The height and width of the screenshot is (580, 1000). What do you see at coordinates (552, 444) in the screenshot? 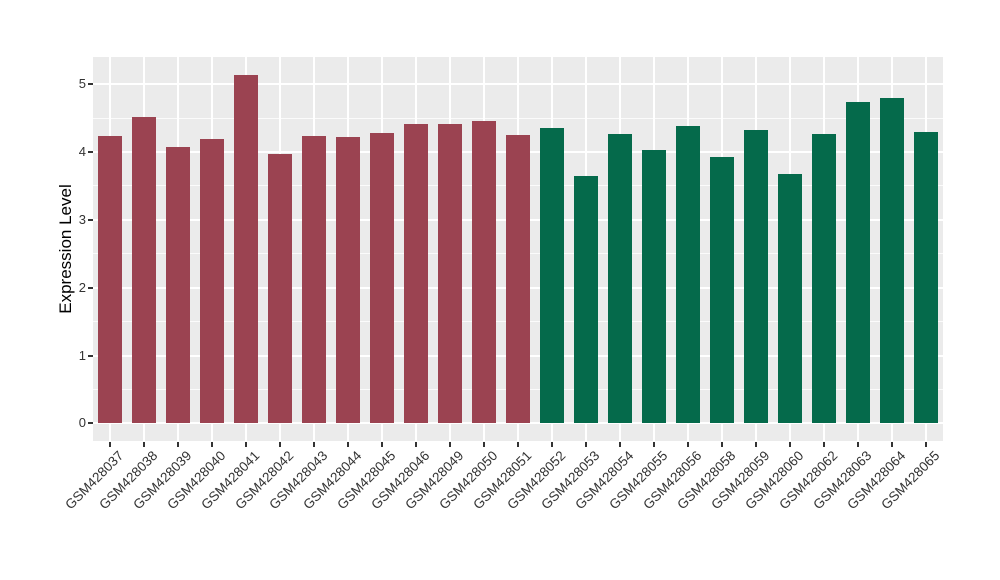
I see `x-tick-GSM428052` at bounding box center [552, 444].